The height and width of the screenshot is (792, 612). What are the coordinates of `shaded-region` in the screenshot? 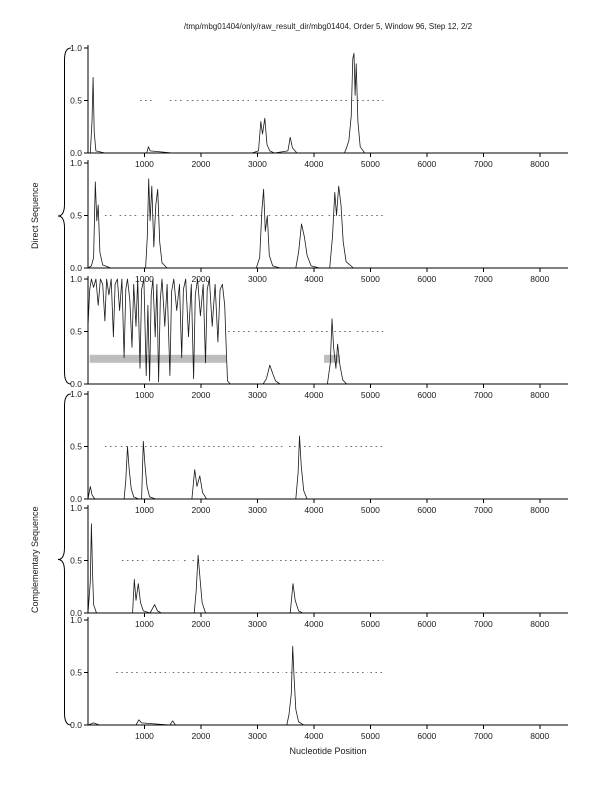 It's located at (332, 358).